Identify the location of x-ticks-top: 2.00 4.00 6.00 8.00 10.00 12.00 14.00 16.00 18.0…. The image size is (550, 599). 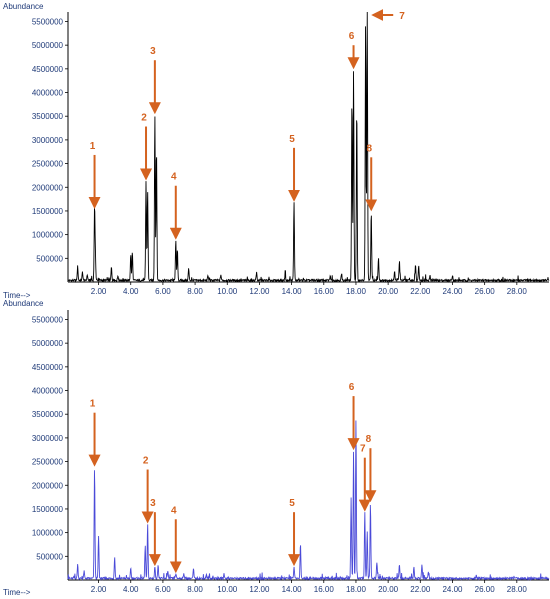
(309, 289).